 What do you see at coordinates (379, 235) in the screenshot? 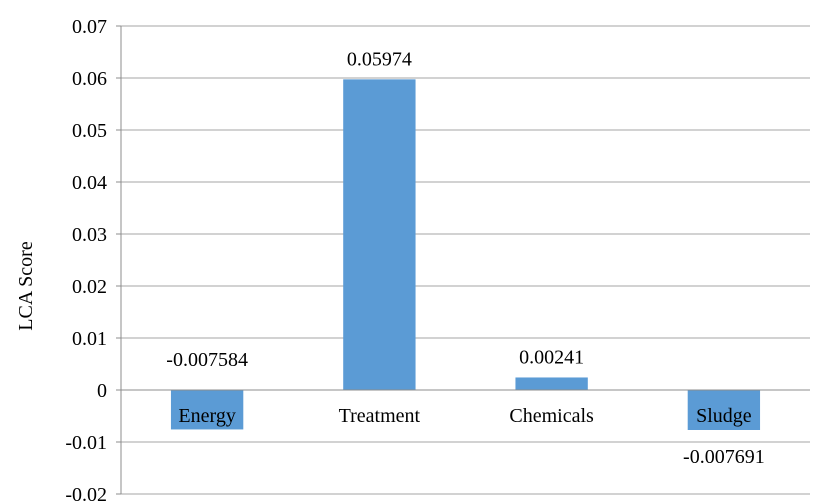
I see `bar-treatment` at bounding box center [379, 235].